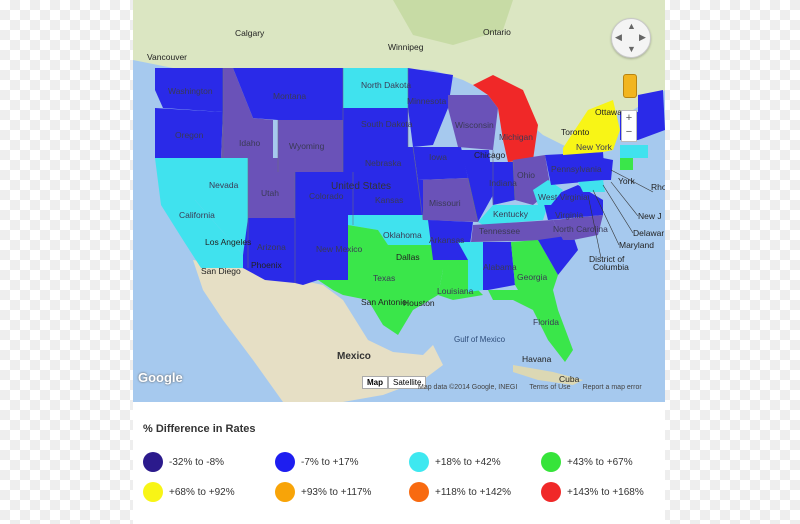  Describe the element at coordinates (642, 37) in the screenshot. I see `pan-right-icon: ▶` at that location.